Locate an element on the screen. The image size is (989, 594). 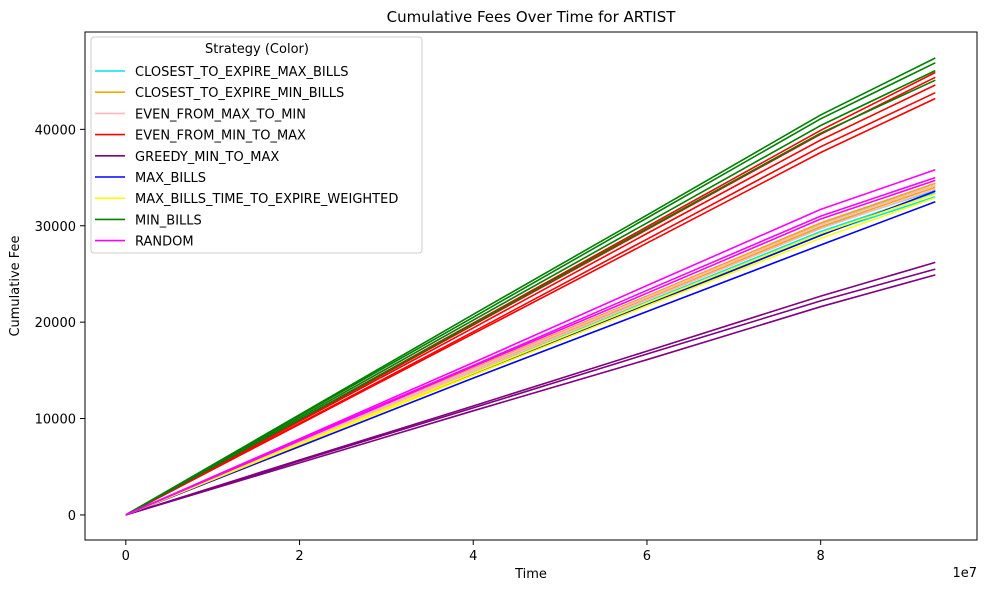
legend-label-greedy-min-to-max: GREEDY_MIN_TO_MAX is located at coordinates (207, 157).